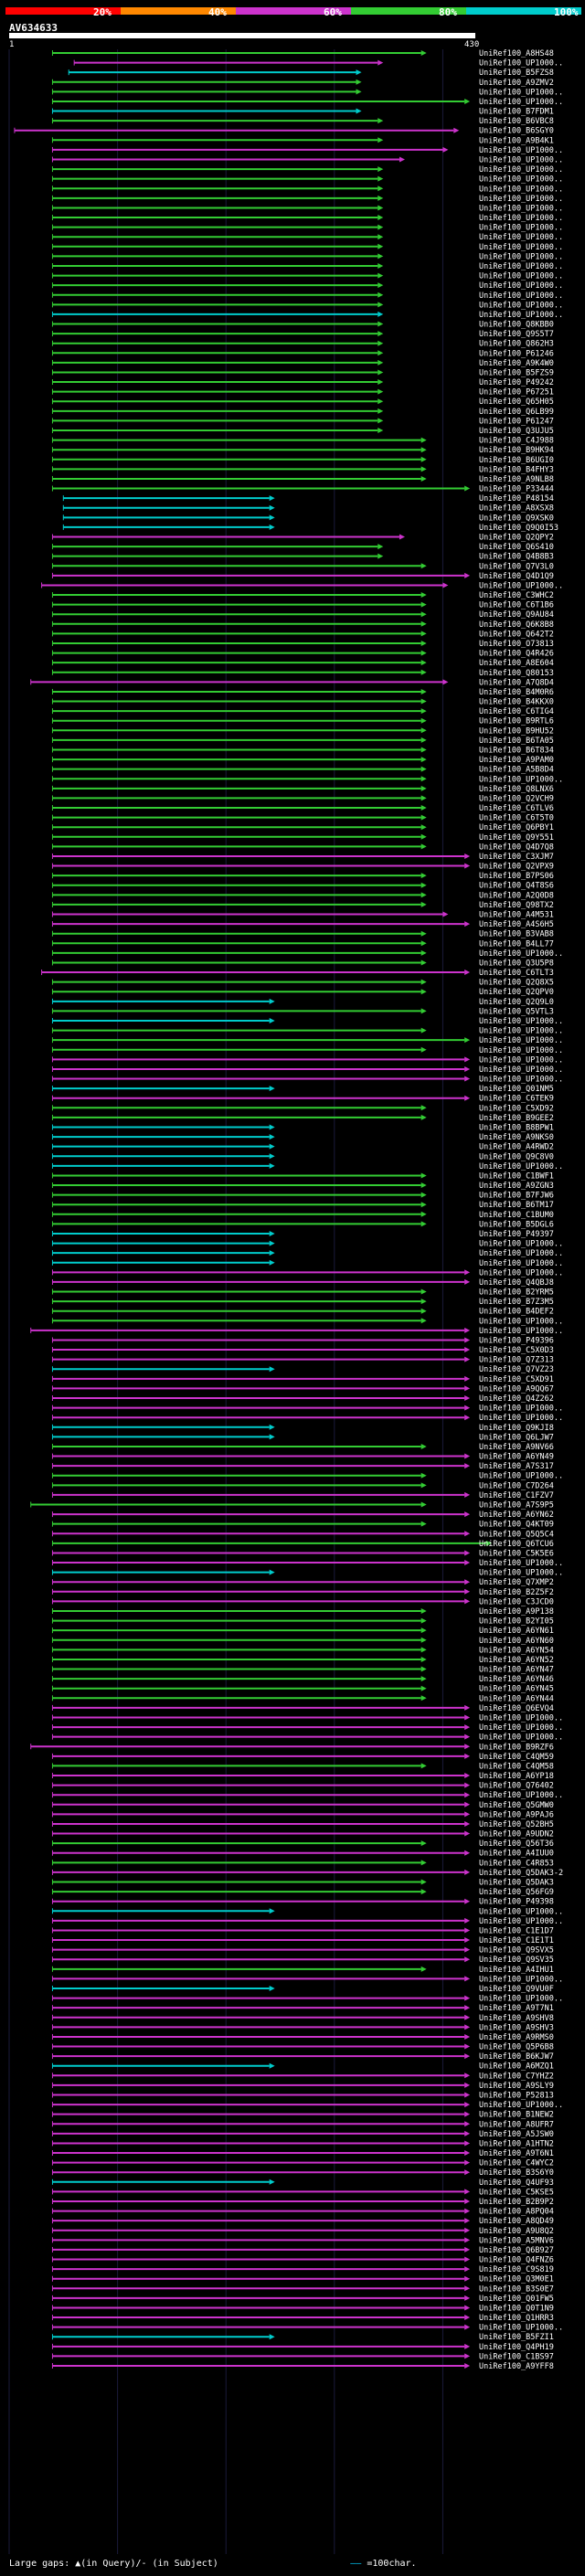 The width and height of the screenshot is (585, 2576). I want to click on hit-row: UniRef100_Q6EVQ4, so click(302, 1708).